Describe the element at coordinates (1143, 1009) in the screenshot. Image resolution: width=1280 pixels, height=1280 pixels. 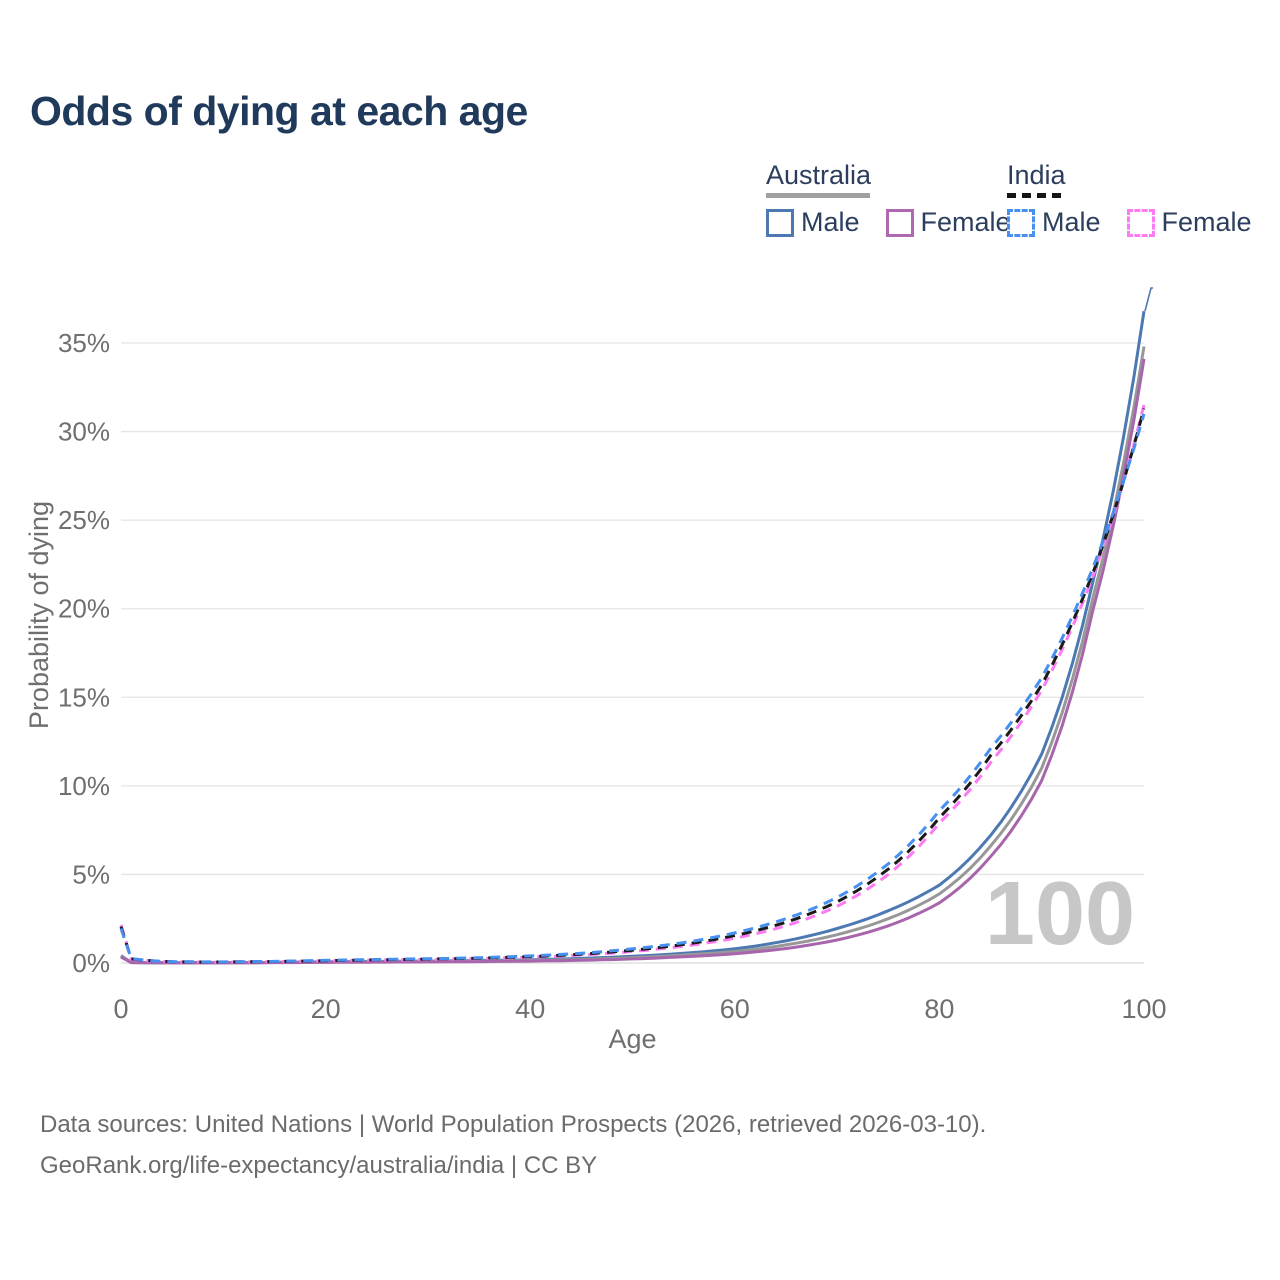
I see `x-tick-label-100: 100` at that location.